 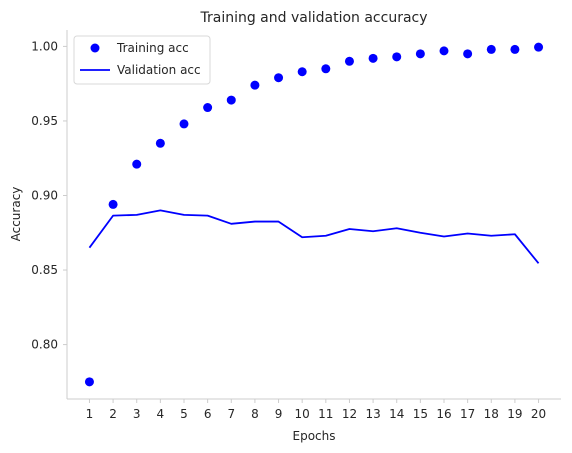 What do you see at coordinates (302, 414) in the screenshot?
I see `x-tick-label: 10` at bounding box center [302, 414].